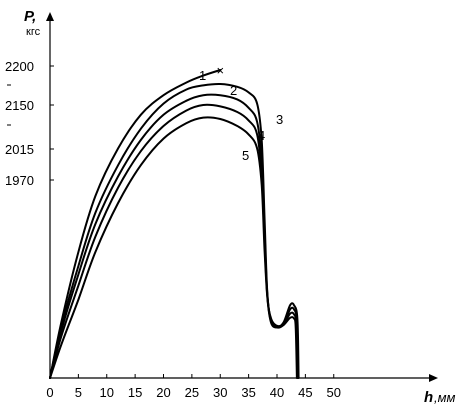 The width and height of the screenshot is (464, 411). Describe the element at coordinates (277, 392) in the screenshot. I see `x-tick-label: 40` at that location.